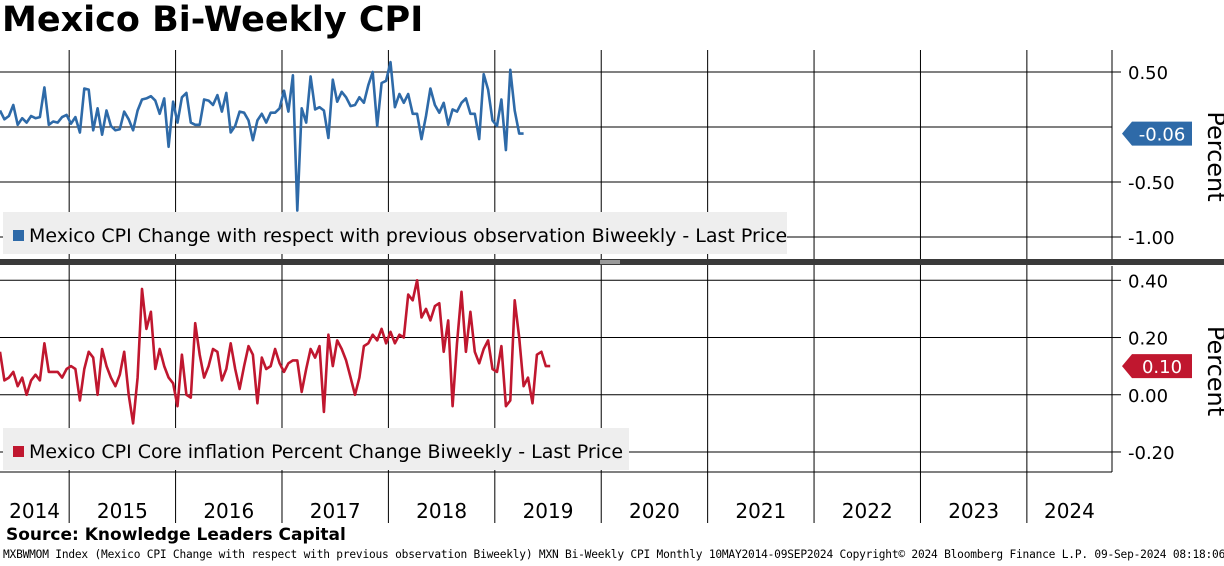 The image size is (1224, 566). I want to click on x-year-label: 2017, so click(335, 511).